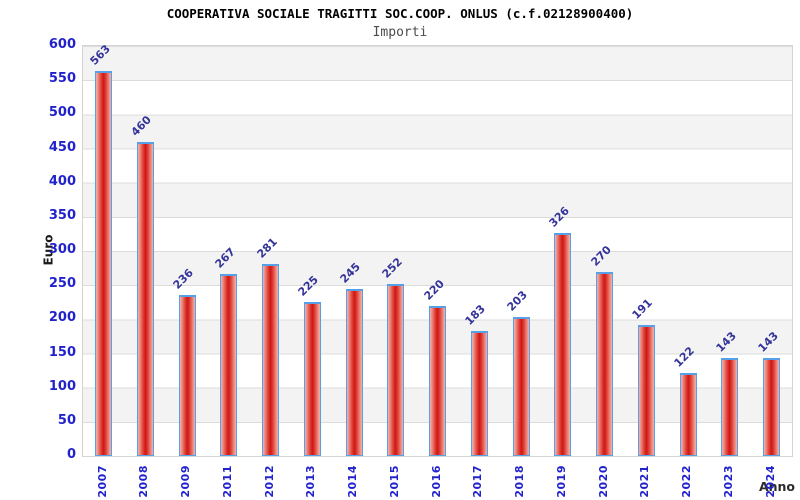 The width and height of the screenshot is (800, 500). I want to click on x-tick-label: 2008, so click(144, 481).